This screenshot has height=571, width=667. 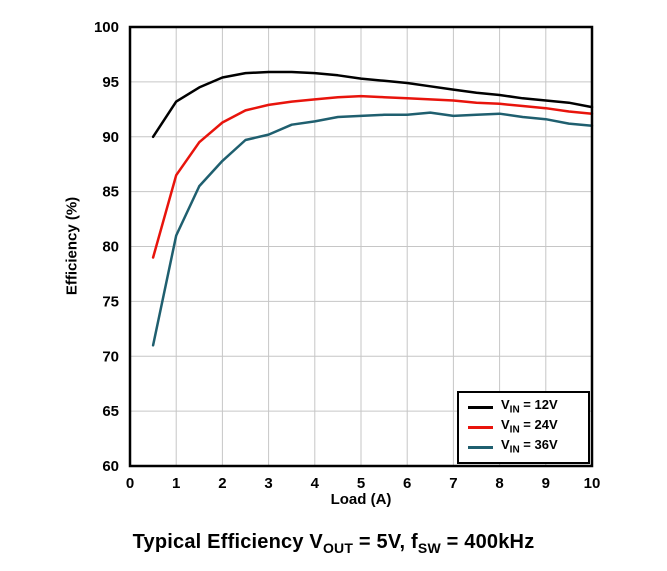 I want to click on legend-item: VIN = 24V, so click(x=523, y=427).